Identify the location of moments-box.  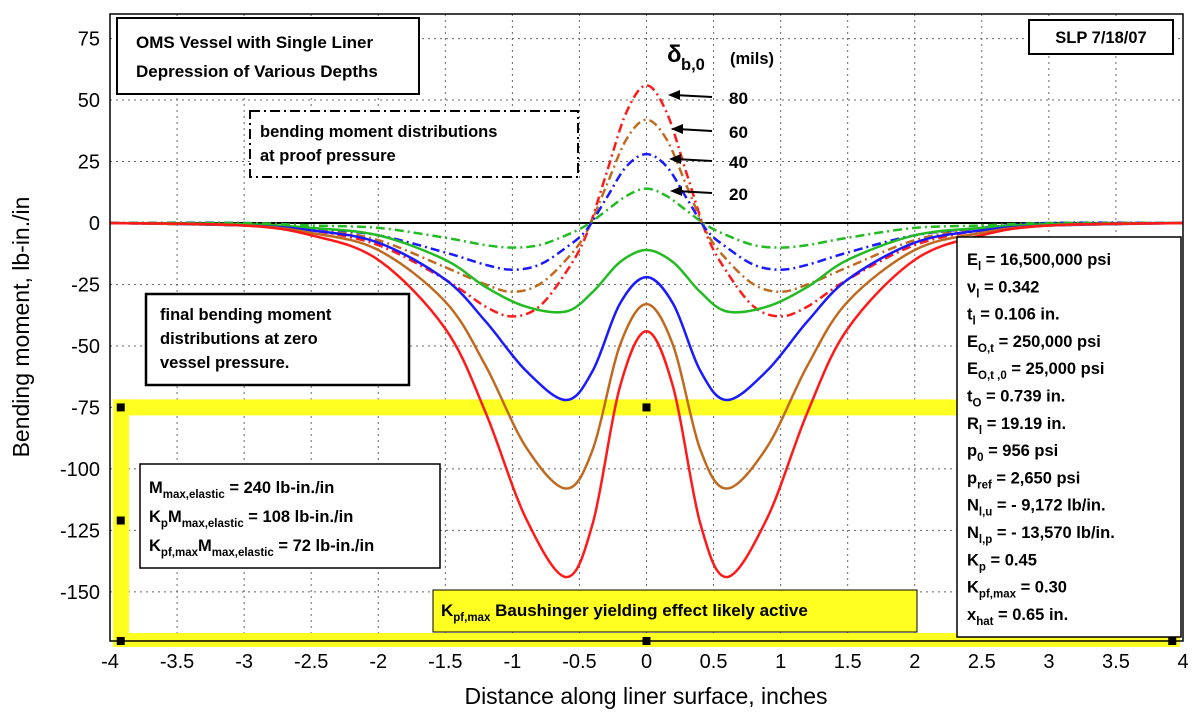
(290, 516).